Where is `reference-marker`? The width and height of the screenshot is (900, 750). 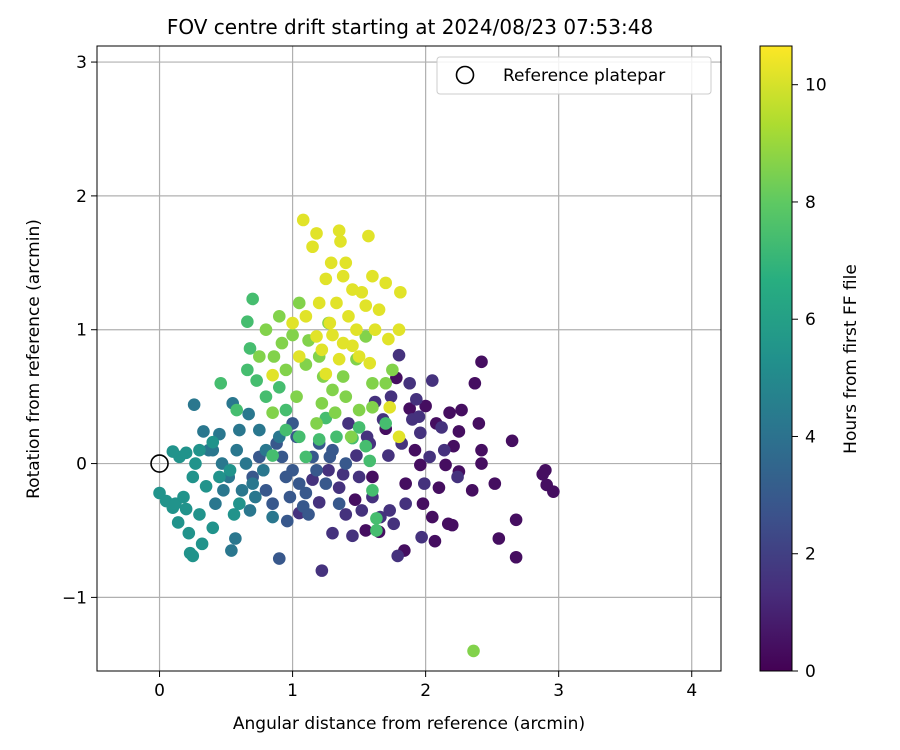
reference-marker is located at coordinates (159, 463).